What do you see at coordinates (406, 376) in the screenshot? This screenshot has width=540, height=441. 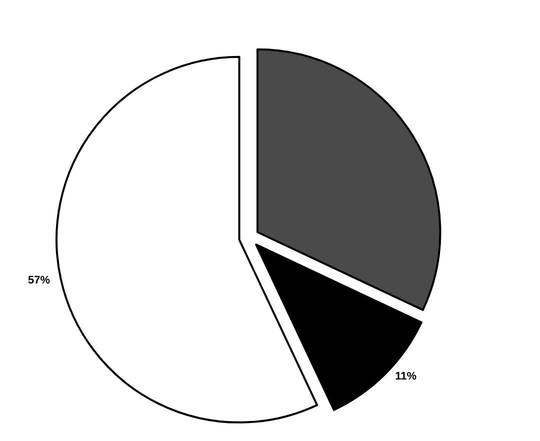 I see `data-label: 11%` at bounding box center [406, 376].